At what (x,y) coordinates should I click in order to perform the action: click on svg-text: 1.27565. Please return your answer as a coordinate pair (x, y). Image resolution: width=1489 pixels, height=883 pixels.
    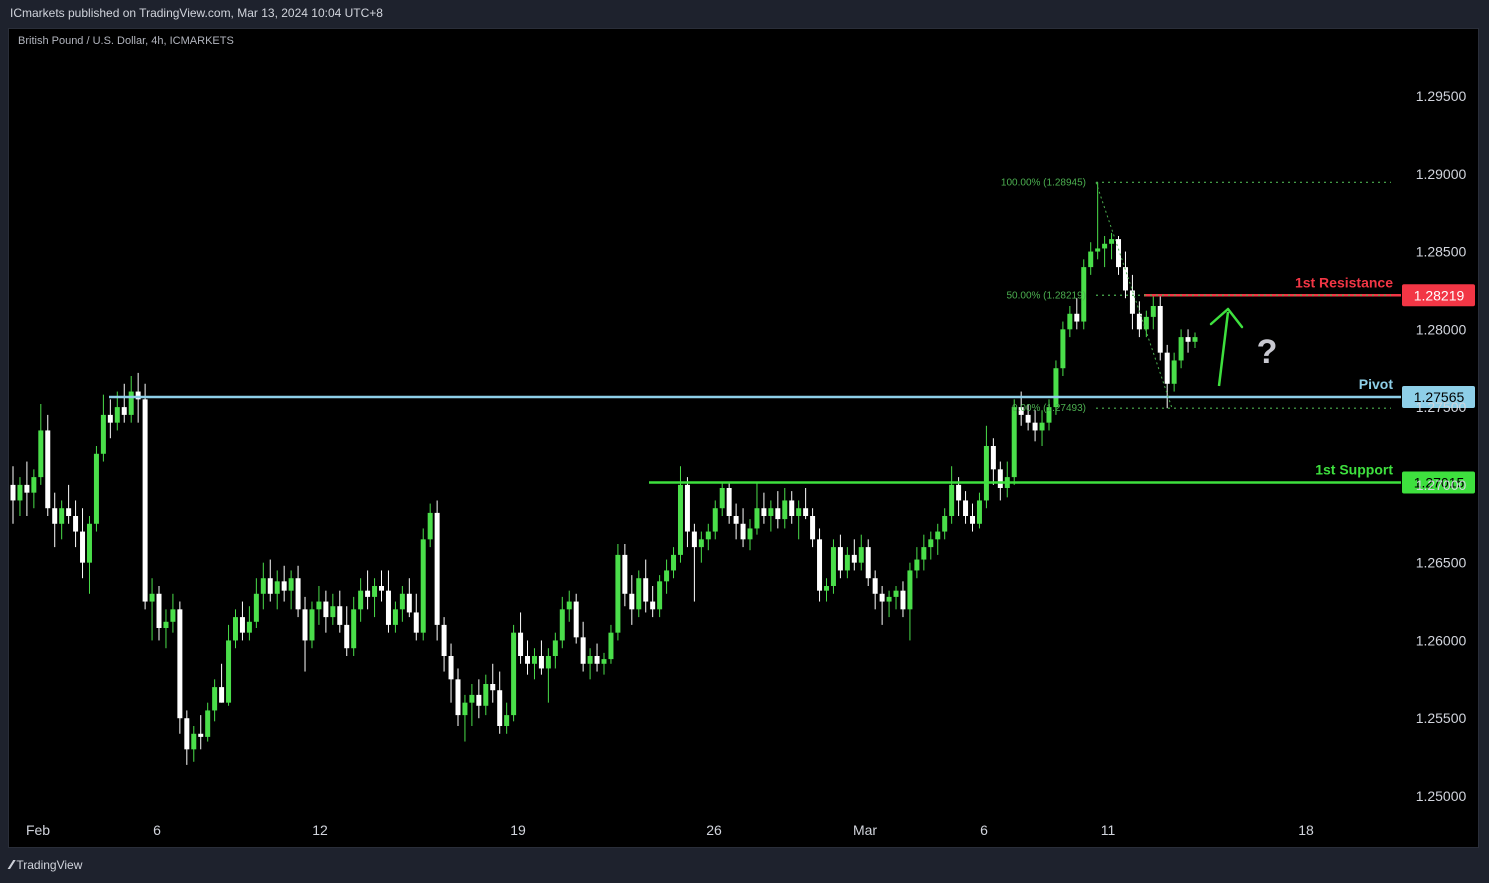
    Looking at the image, I should click on (1439, 397).